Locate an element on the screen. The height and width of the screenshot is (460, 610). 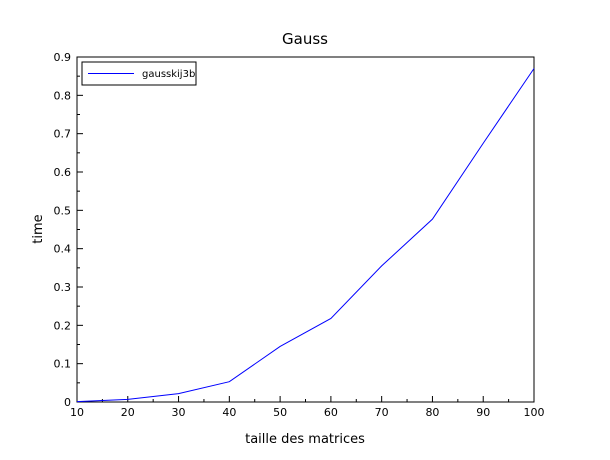
x-tick-label: 20 is located at coordinates (128, 412).